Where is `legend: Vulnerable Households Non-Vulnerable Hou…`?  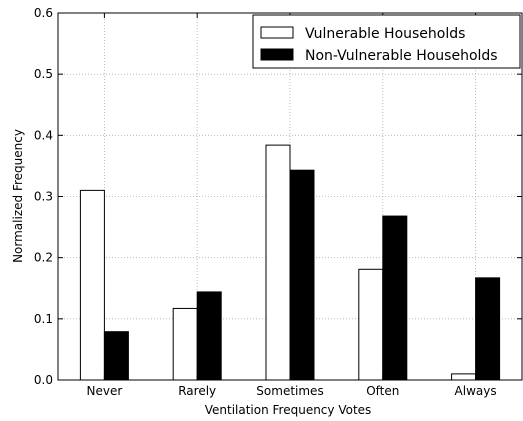
legend: Vulnerable Households Non-Vulnerable Hou… is located at coordinates (386, 41).